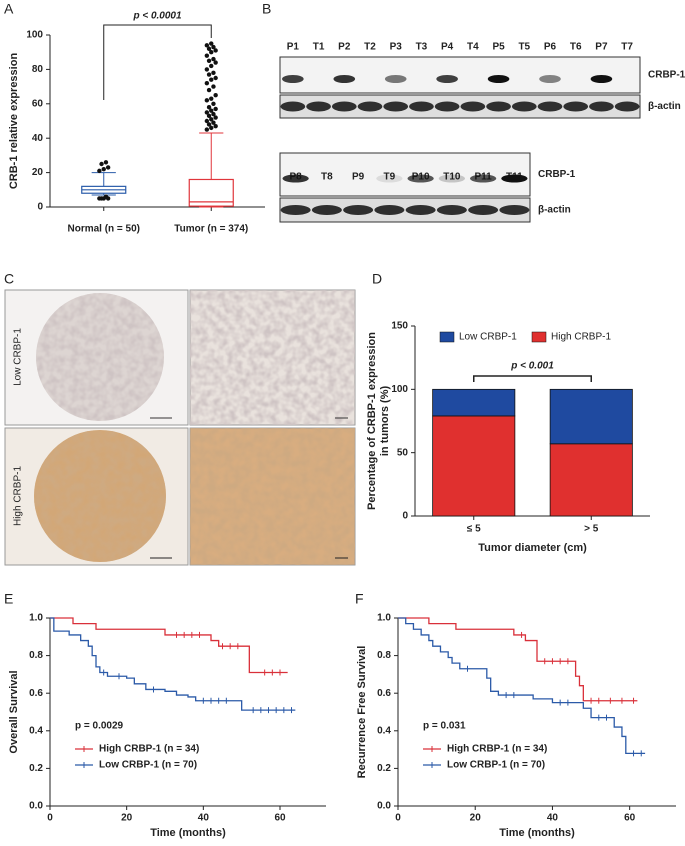 The height and width of the screenshot is (846, 685). Describe the element at coordinates (422, 47) in the screenshot. I see `lane-label: T3` at that location.